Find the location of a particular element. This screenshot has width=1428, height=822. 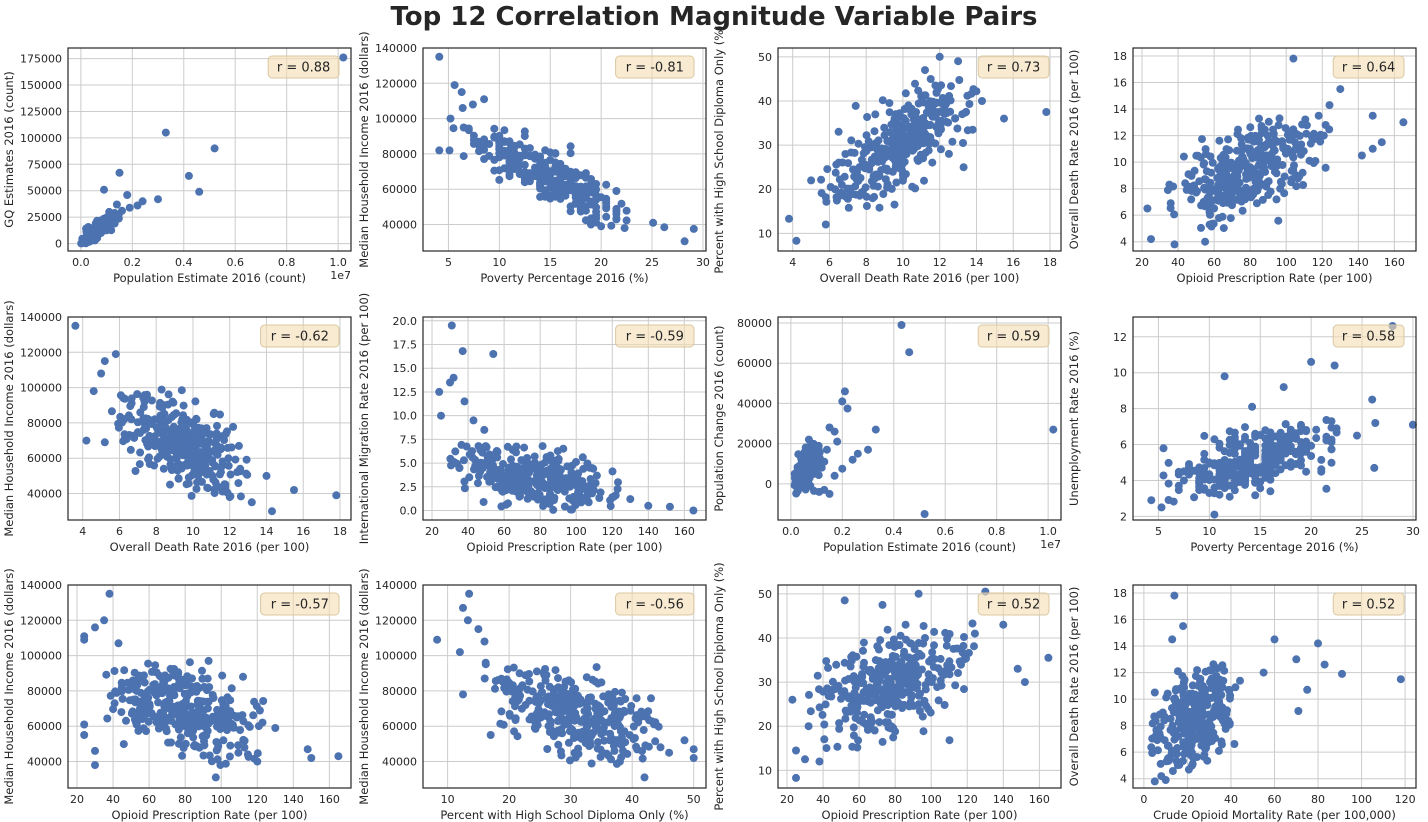

y-tick-label: 17.5 is located at coordinates (405, 345).